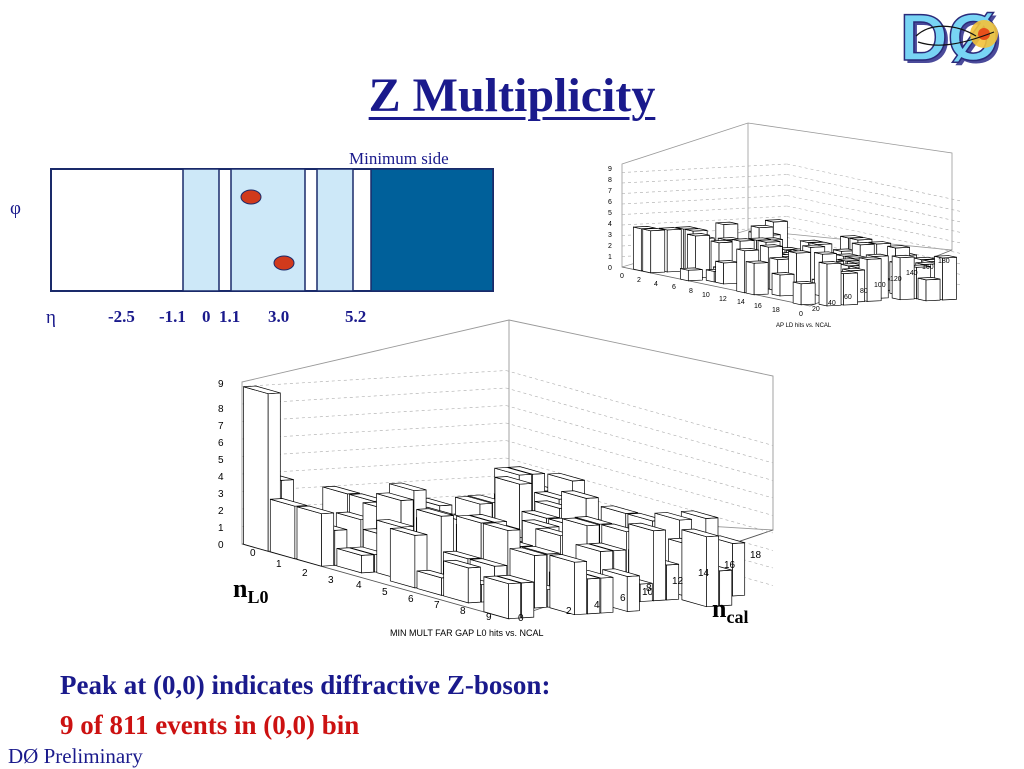  What do you see at coordinates (385, 592) in the screenshot?
I see `x-tick-label: 5` at bounding box center [385, 592].